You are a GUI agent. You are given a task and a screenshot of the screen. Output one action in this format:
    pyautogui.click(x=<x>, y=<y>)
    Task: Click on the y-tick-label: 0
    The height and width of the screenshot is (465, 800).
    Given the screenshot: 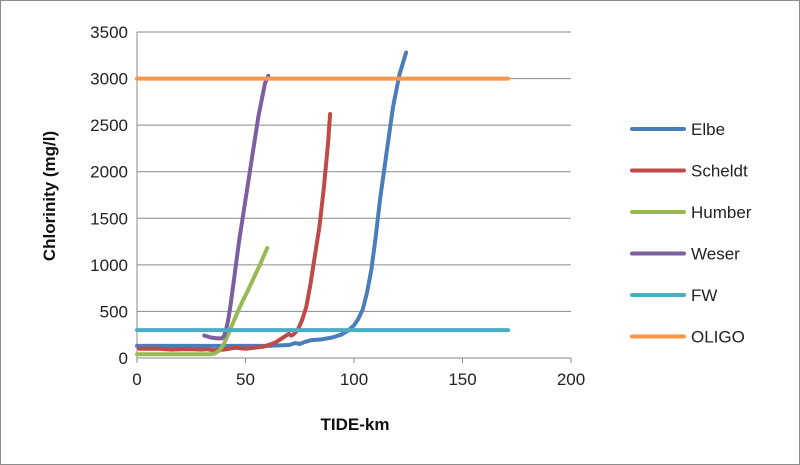 What is the action you would take?
    pyautogui.click(x=123, y=358)
    